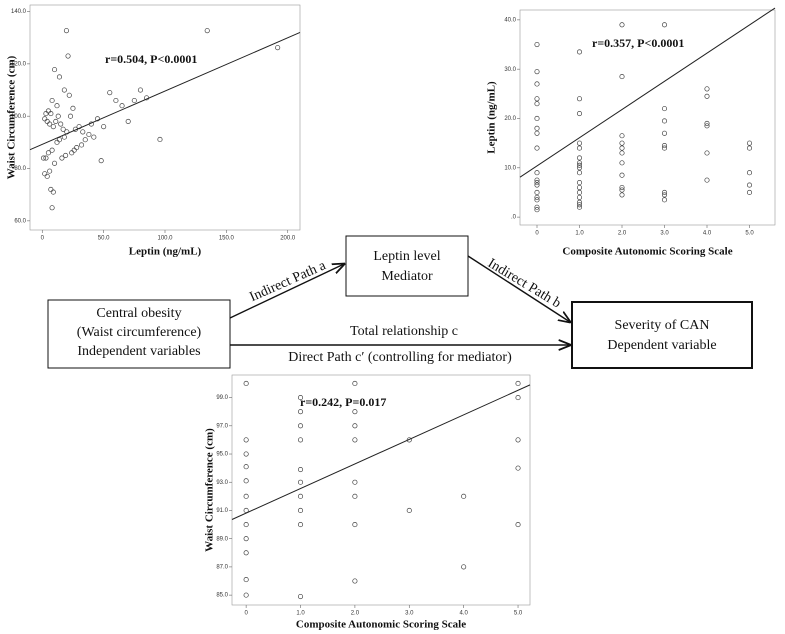 This screenshot has height=634, width=785. I want to click on y-tick-label: 85.0, so click(222, 596).